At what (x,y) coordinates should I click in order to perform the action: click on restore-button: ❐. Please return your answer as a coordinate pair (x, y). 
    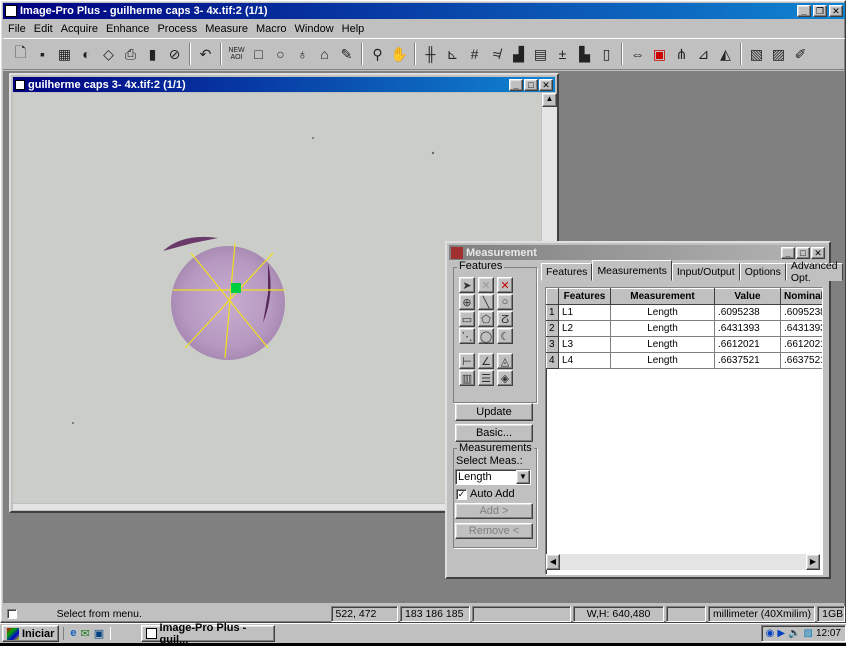
    Looking at the image, I should click on (820, 11).